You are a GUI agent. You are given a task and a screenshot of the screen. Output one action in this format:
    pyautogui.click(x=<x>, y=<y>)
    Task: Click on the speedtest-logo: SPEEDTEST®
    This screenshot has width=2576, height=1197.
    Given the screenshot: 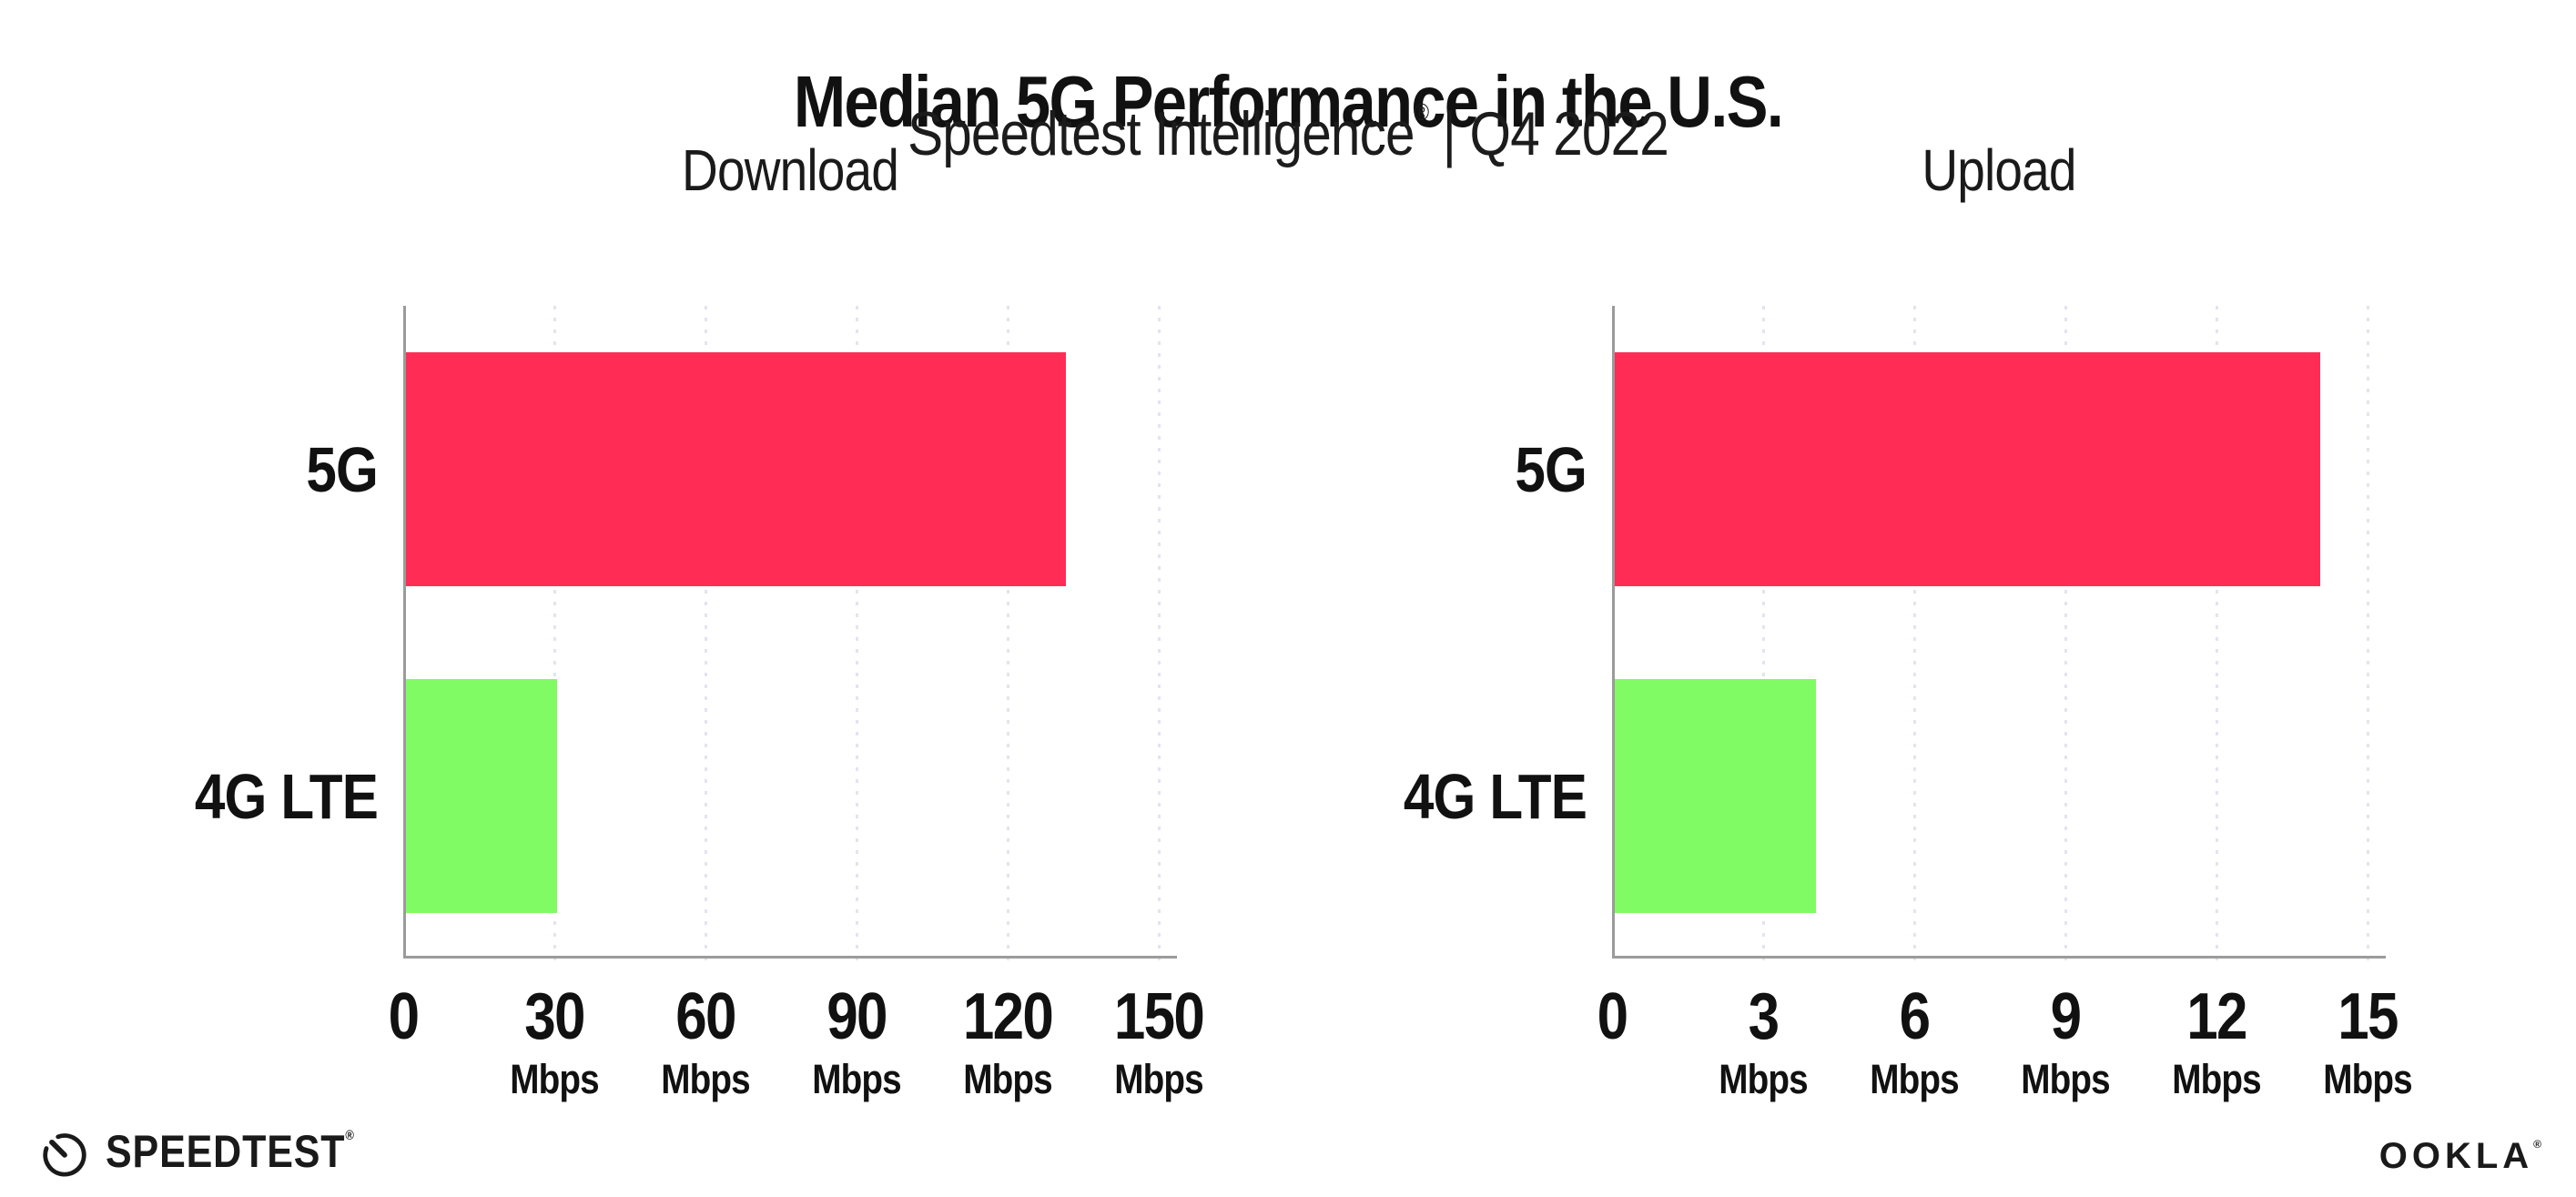 What is the action you would take?
    pyautogui.click(x=216, y=1151)
    